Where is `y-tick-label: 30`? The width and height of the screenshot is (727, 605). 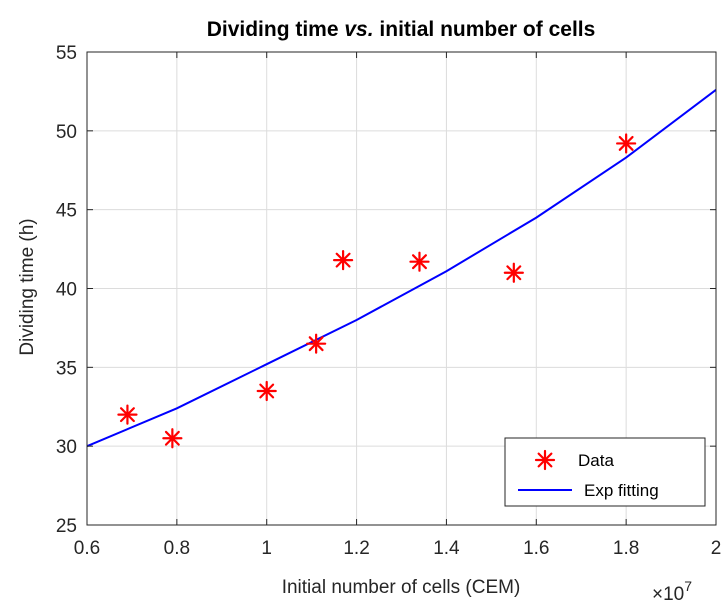
y-tick-label: 30 is located at coordinates (66, 447).